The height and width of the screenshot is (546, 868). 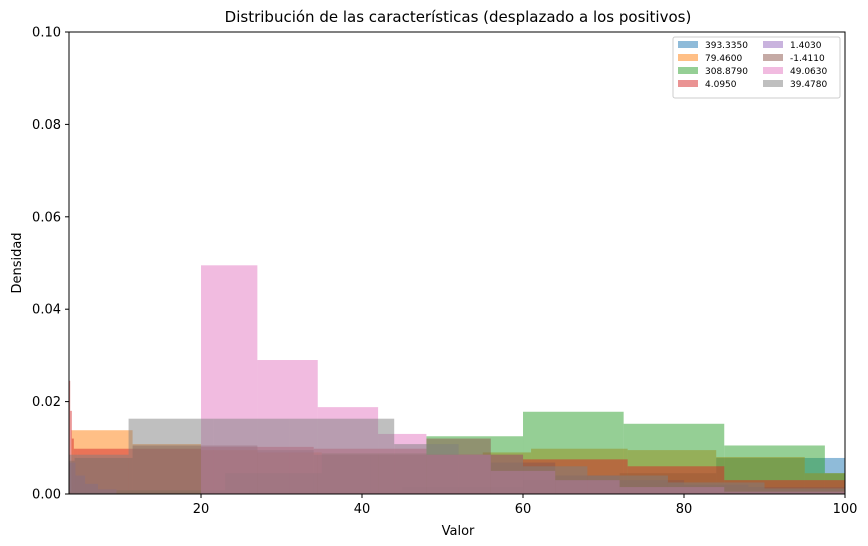 What do you see at coordinates (845, 509) in the screenshot?
I see `x-tick-label: 100` at bounding box center [845, 509].